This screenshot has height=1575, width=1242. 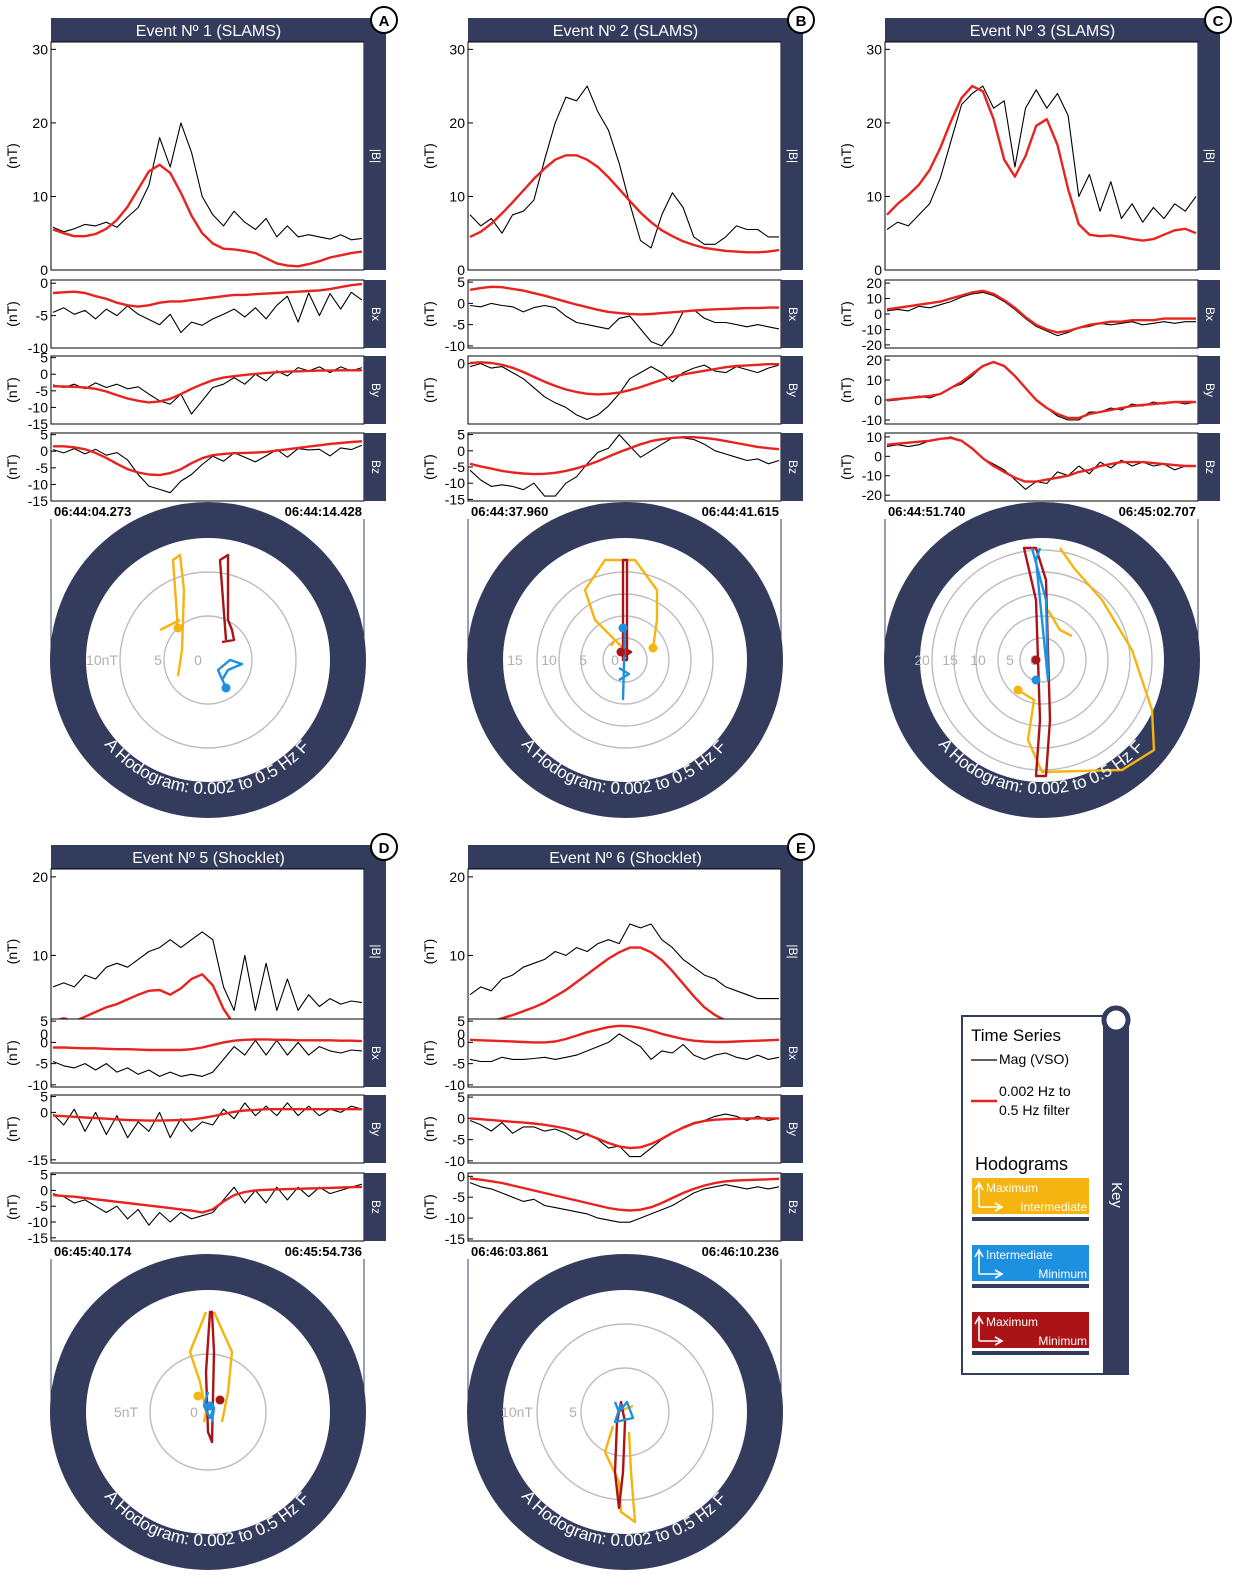 I want to click on time-series-panel-magbmag: |B| (nT) 0 10 20, so click(x=612, y=955).